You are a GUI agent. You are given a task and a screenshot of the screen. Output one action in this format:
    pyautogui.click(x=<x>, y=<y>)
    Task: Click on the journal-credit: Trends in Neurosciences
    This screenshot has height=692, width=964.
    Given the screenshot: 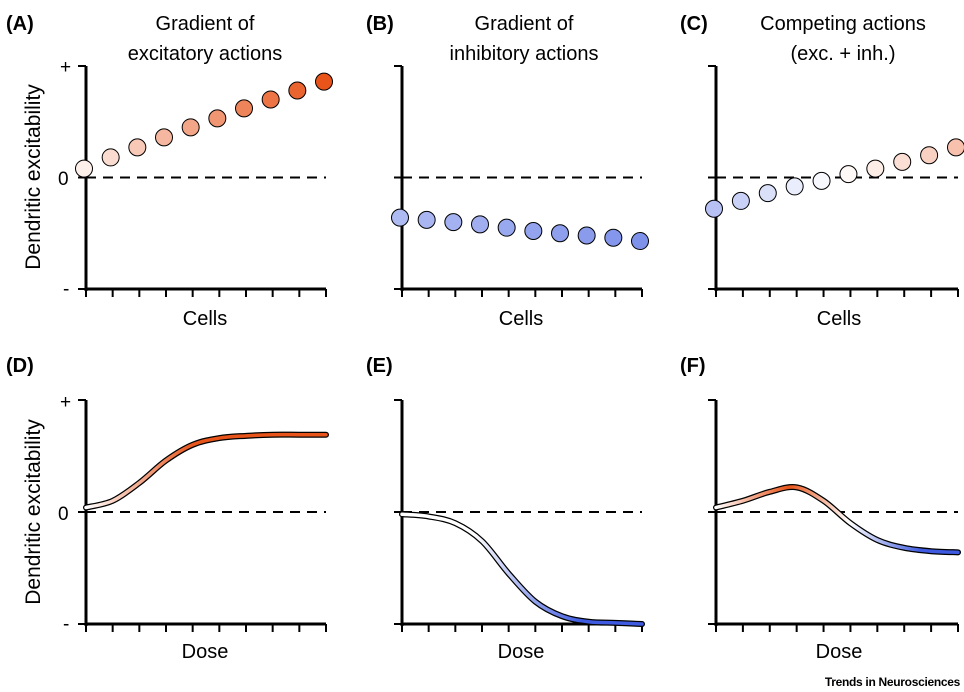 What is the action you would take?
    pyautogui.click(x=893, y=682)
    